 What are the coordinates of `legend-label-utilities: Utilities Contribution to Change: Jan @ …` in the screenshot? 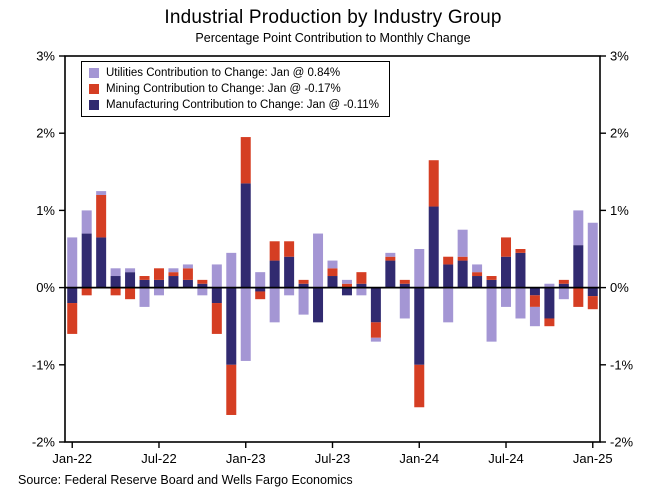 It's located at (223, 73).